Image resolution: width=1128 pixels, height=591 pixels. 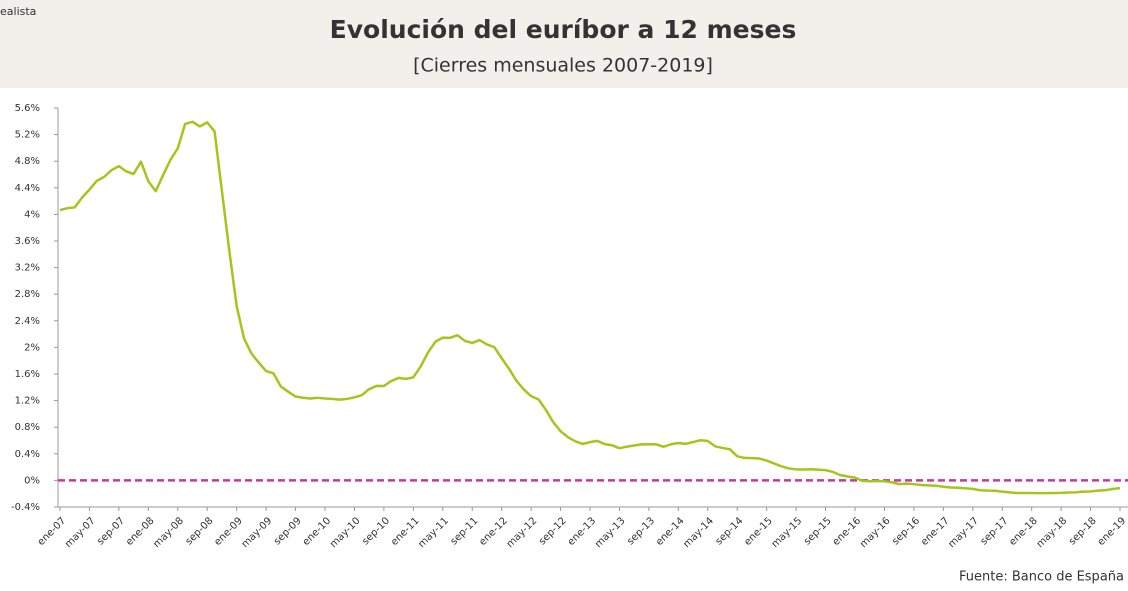 I want to click on x-tick-label: may-09, so click(x=257, y=532).